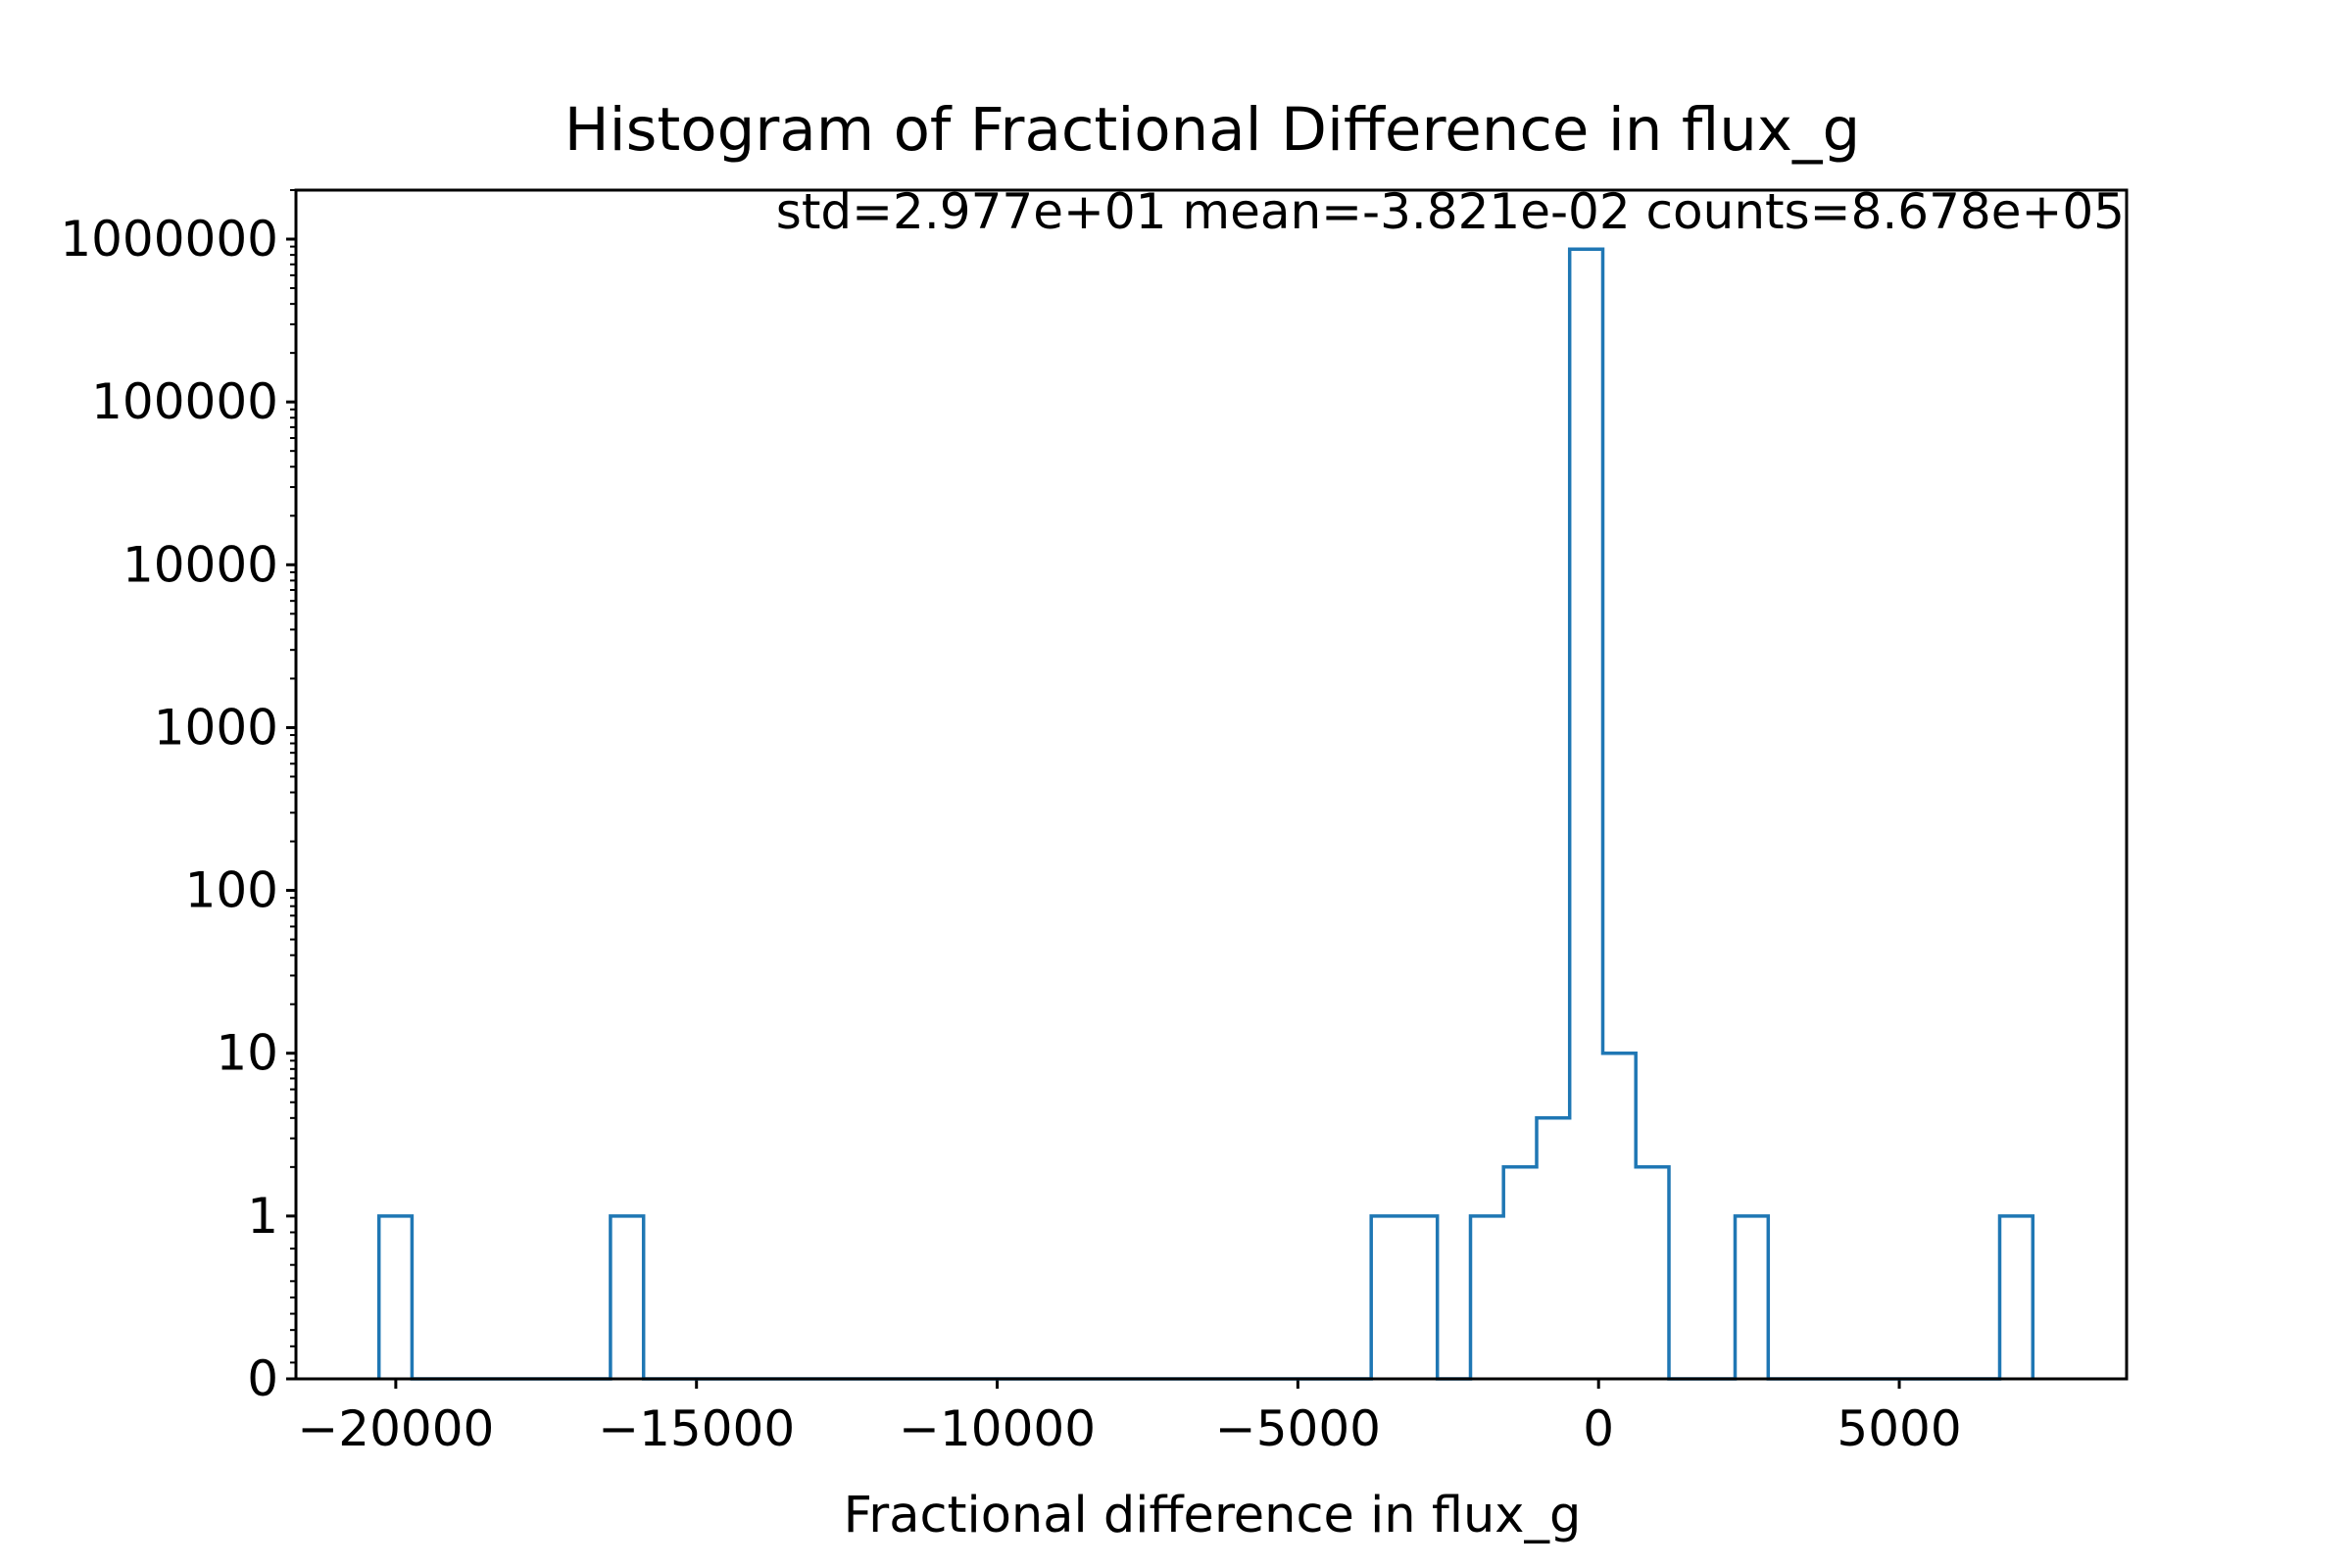  I want to click on y-tick-label: 0, so click(262, 1378).